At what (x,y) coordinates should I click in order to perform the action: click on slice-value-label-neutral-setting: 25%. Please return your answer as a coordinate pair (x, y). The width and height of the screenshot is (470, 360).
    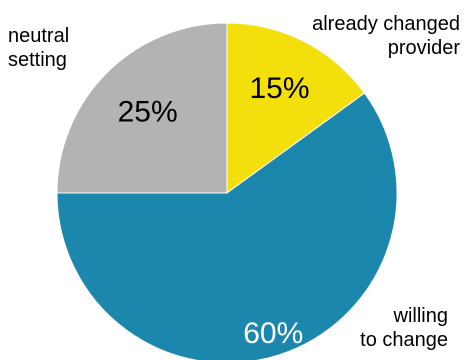
    Looking at the image, I should click on (148, 112).